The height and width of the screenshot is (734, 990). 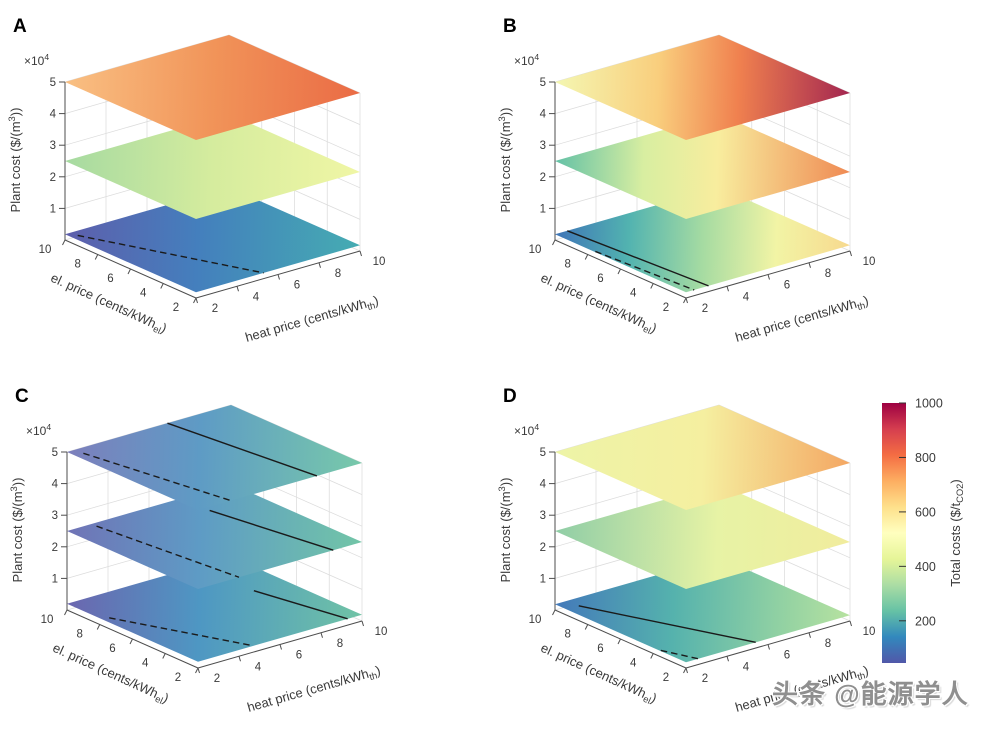 I want to click on panel-B-surface-0-contour-solid, so click(x=638, y=258).